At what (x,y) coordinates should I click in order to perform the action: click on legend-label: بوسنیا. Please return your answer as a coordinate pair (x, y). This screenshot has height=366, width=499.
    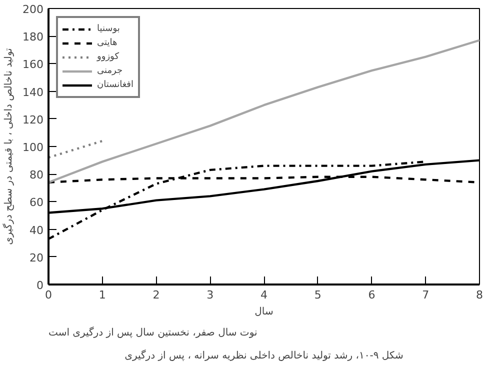
    Looking at the image, I should click on (108, 29).